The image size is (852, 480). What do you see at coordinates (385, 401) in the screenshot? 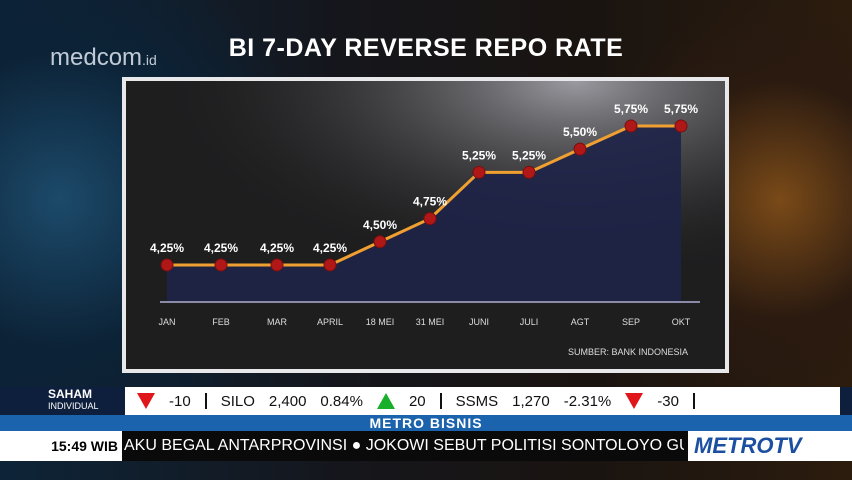
I see `up-arrow-icon` at bounding box center [385, 401].